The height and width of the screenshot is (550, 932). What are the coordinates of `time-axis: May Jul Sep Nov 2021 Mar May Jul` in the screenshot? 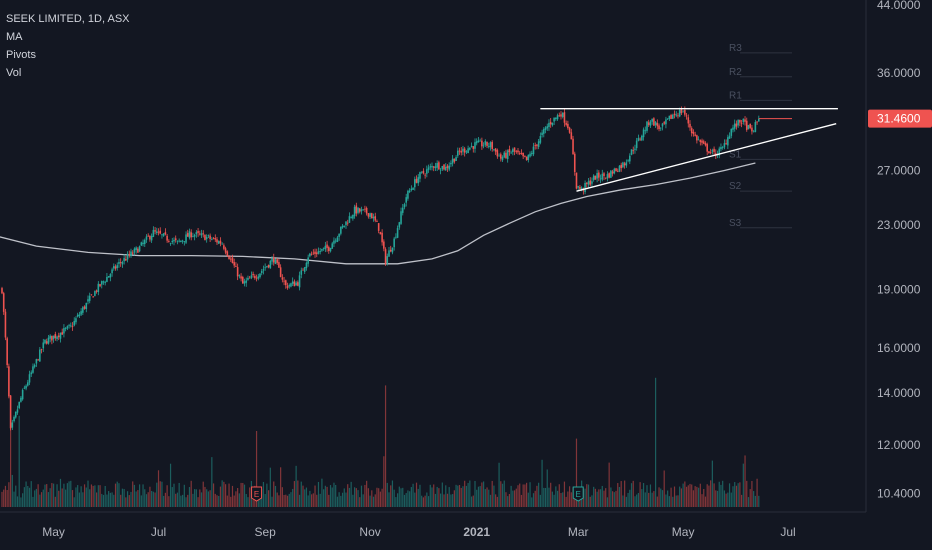 It's located at (433, 525).